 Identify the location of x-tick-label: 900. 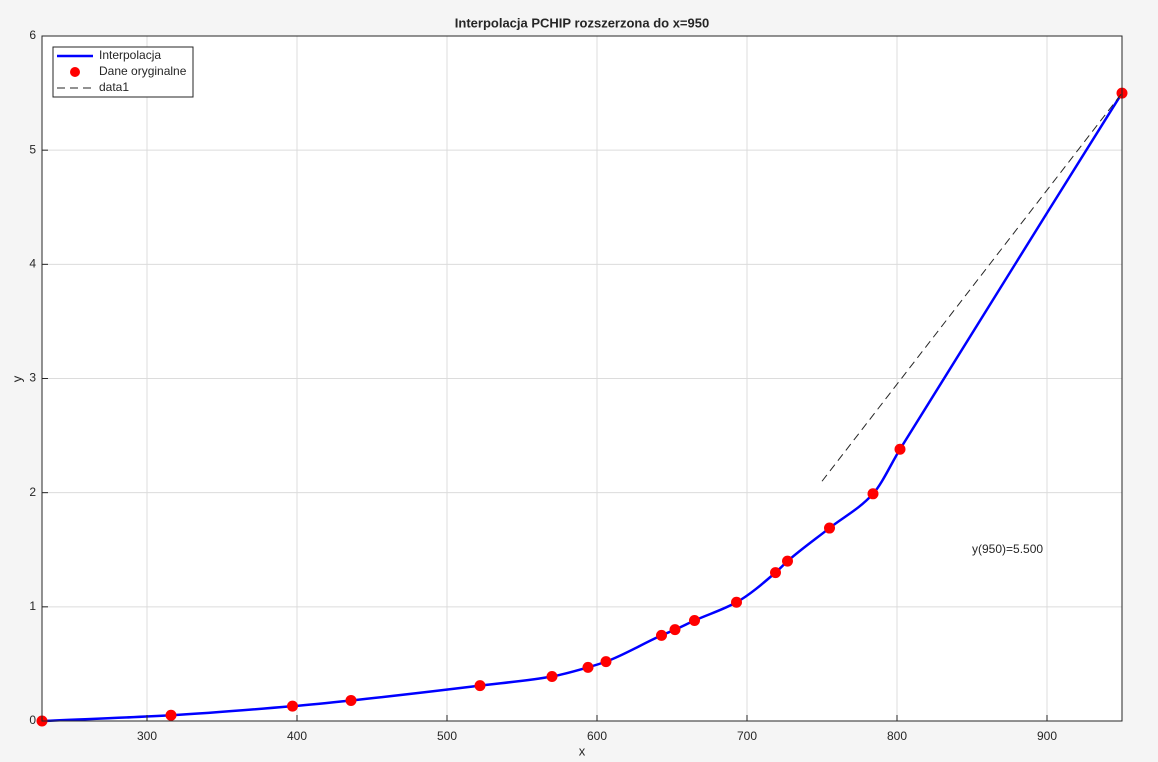
(1047, 736).